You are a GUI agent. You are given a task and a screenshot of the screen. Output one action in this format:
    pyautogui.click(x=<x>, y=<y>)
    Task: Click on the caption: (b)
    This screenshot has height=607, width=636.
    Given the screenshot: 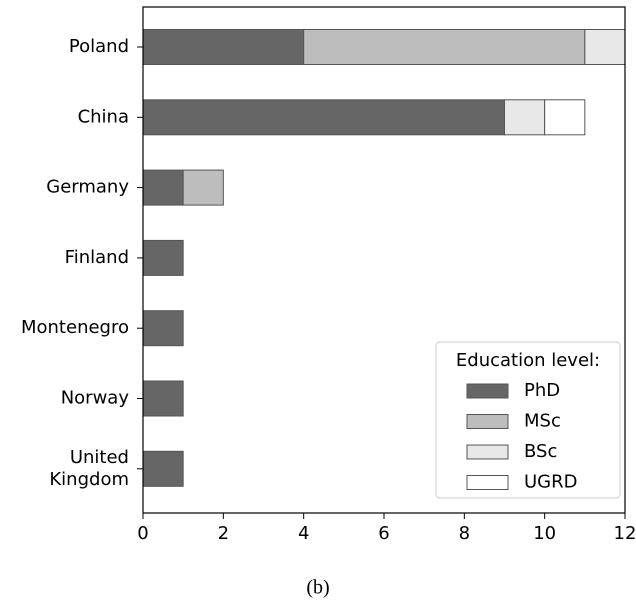 What is the action you would take?
    pyautogui.click(x=317, y=588)
    